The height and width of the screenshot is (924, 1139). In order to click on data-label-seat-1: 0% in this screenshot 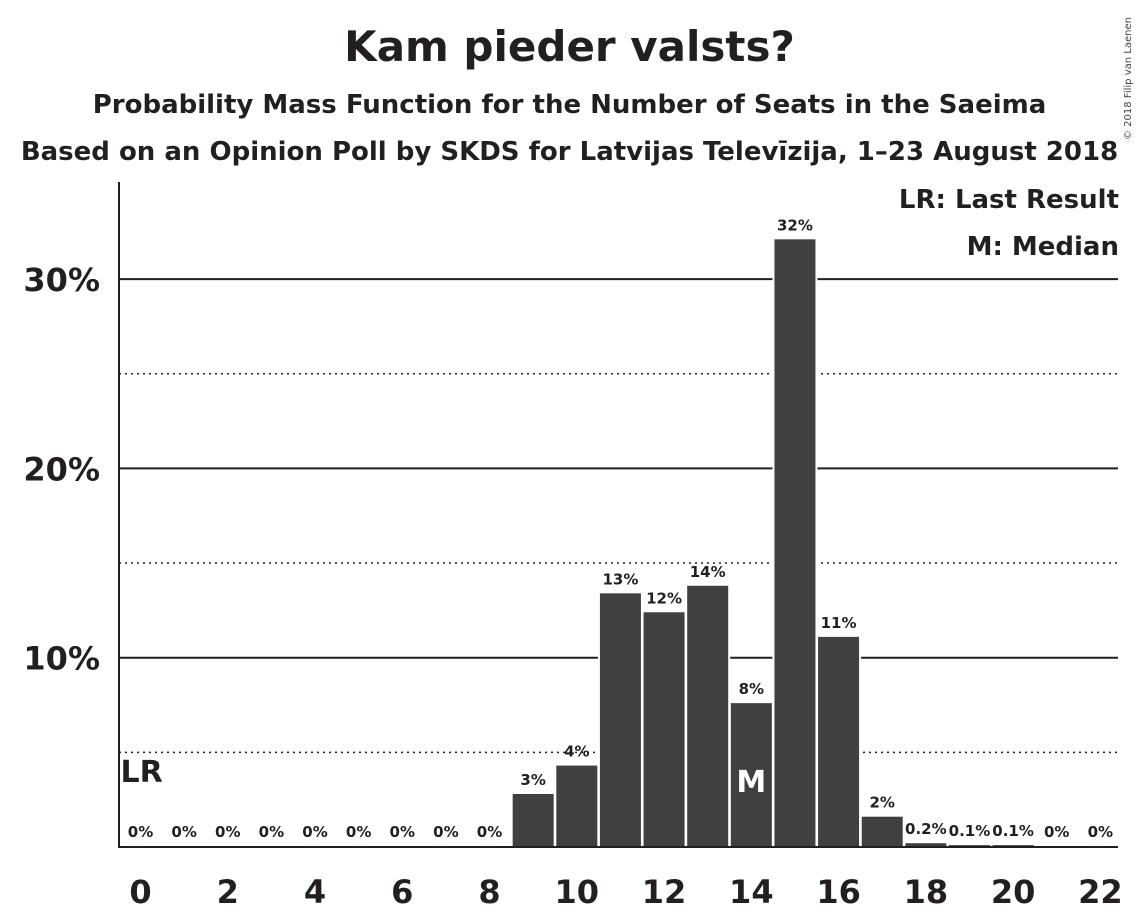, I will do `click(183, 832)`.